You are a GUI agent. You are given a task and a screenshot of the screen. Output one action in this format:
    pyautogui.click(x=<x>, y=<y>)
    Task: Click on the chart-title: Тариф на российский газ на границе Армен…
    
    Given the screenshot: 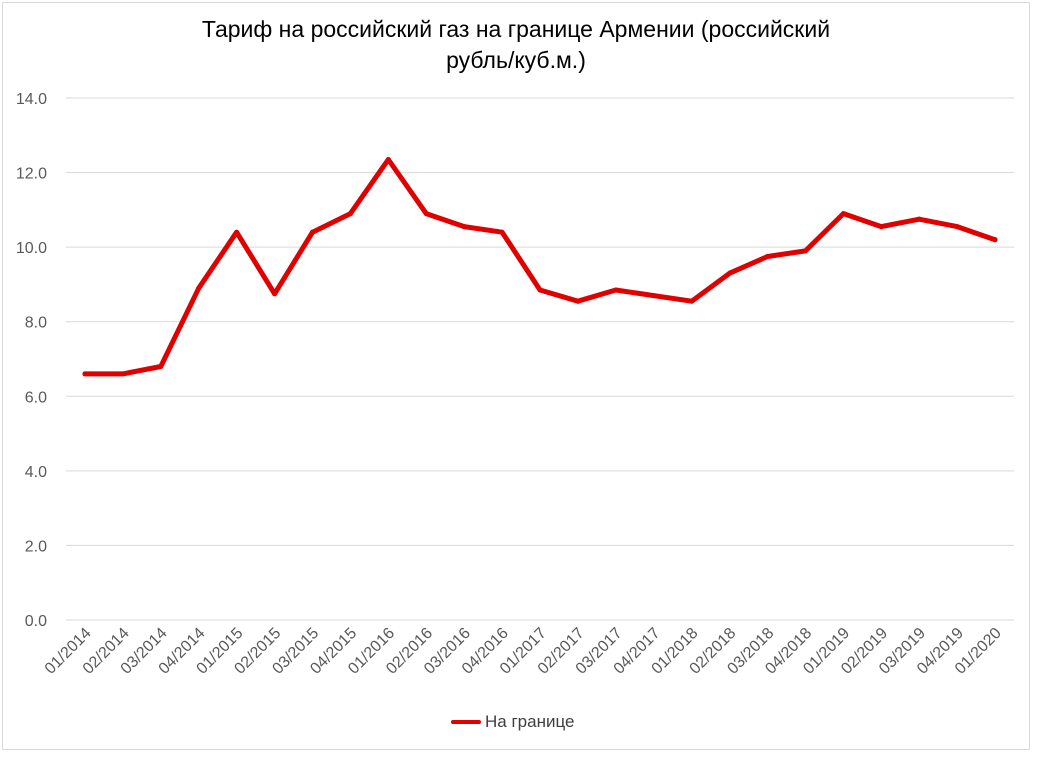 What is the action you would take?
    pyautogui.click(x=516, y=45)
    